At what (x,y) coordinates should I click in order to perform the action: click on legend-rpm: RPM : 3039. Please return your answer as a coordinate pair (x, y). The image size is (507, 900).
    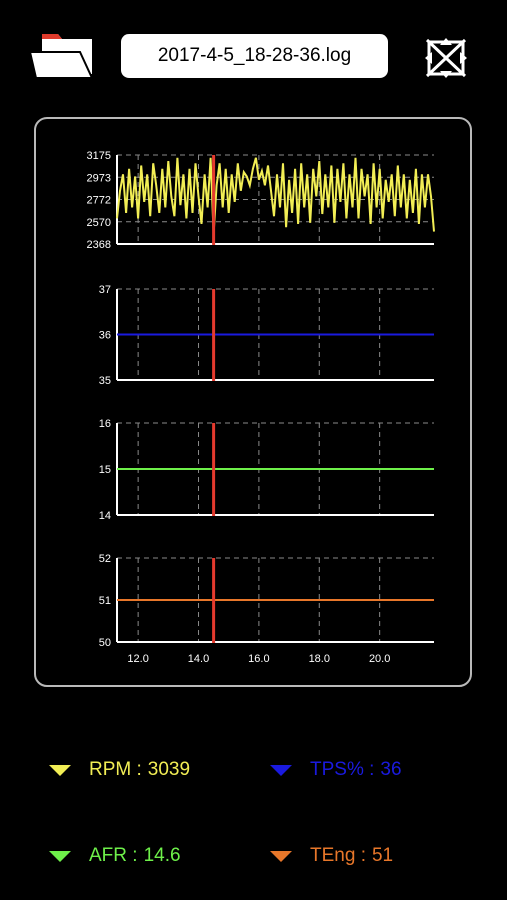
    Looking at the image, I should click on (119, 770).